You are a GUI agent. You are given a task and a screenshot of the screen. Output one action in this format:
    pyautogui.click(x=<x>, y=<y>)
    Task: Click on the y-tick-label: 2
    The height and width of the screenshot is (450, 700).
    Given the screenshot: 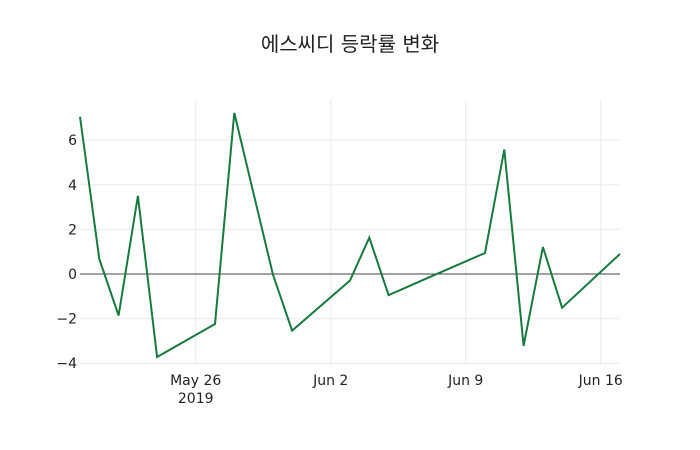 What is the action you would take?
    pyautogui.click(x=72, y=230)
    